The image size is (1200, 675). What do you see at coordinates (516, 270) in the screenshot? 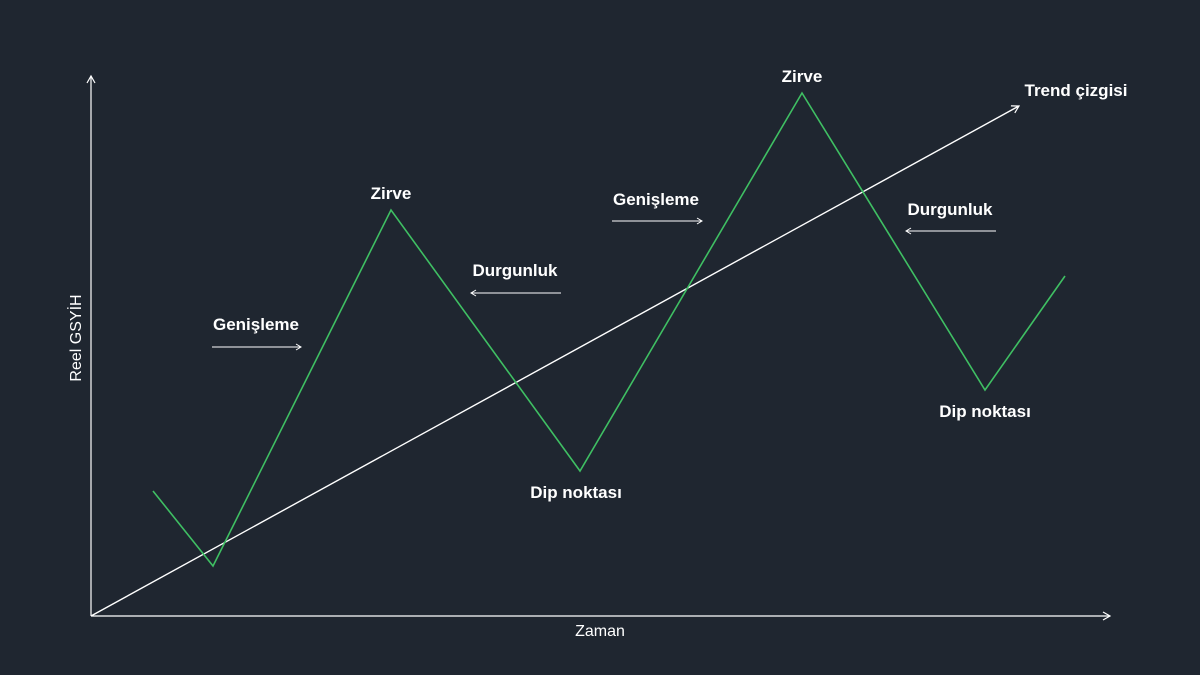
I see `recession-label-1: Durgunluk` at bounding box center [516, 270].